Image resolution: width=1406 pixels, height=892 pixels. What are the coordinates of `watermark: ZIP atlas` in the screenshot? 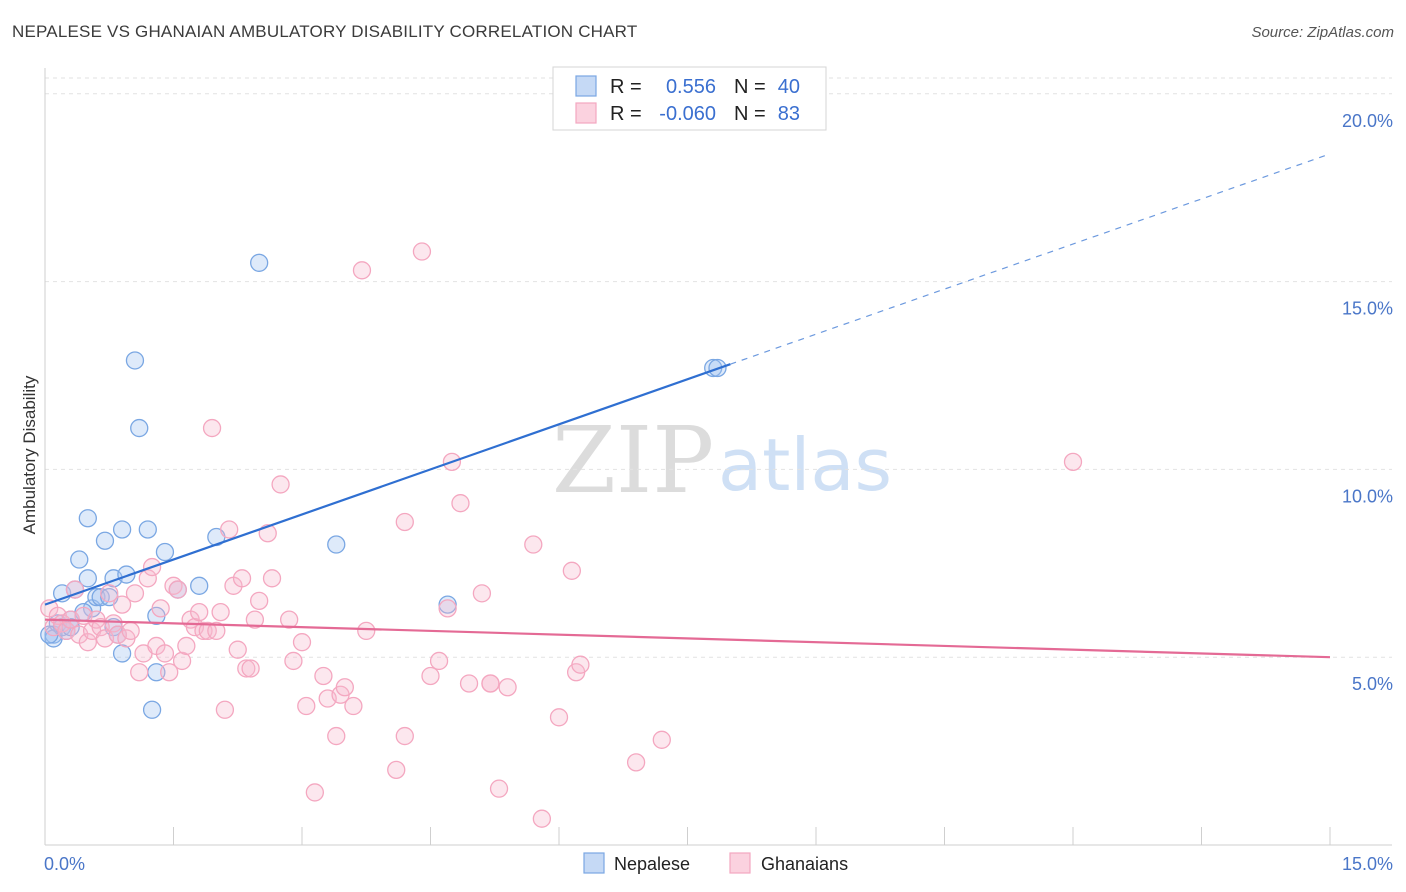 It's located at (722, 460).